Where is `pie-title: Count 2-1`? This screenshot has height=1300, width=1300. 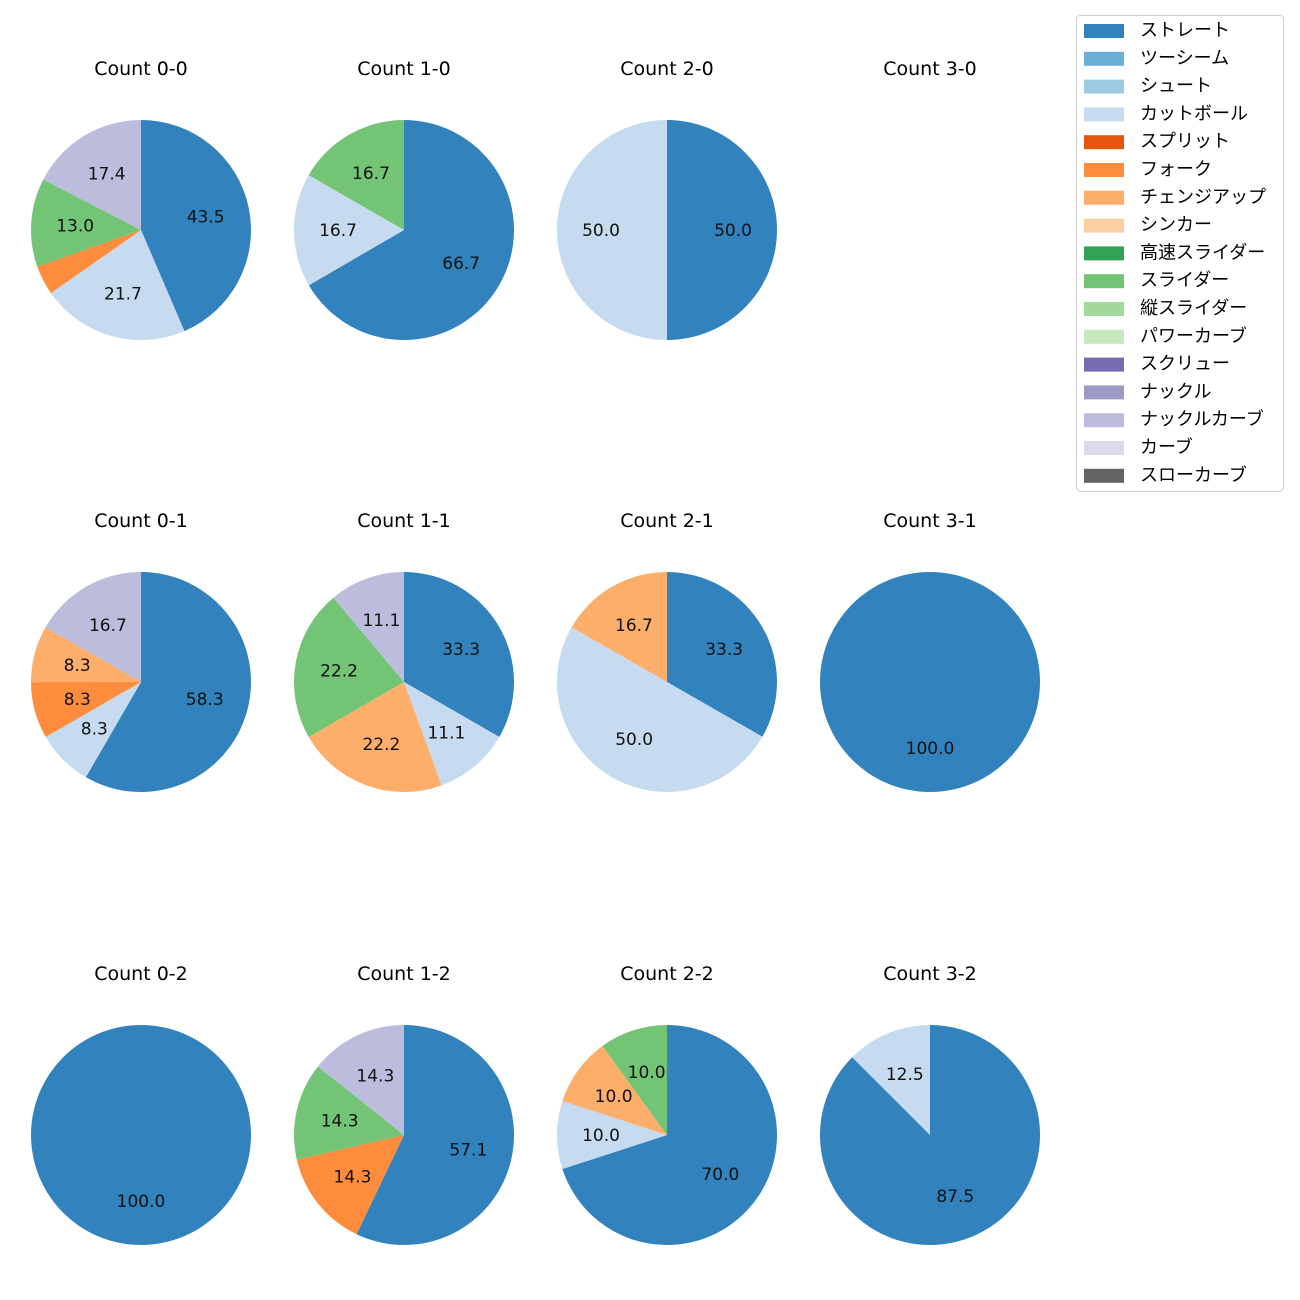
pie-title: Count 2-1 is located at coordinates (667, 521).